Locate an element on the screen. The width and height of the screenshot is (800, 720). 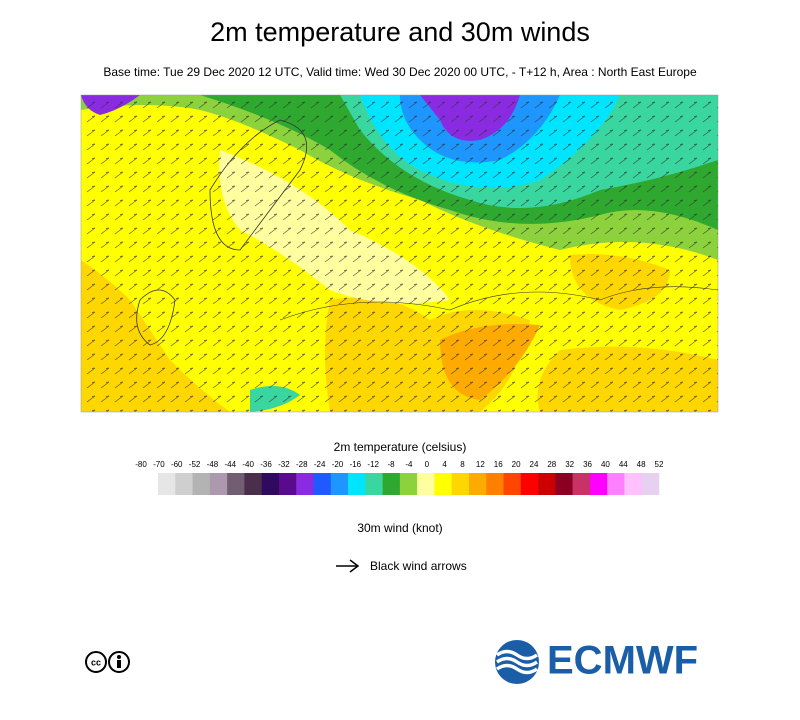
colorbar-label: 20 is located at coordinates (516, 464).